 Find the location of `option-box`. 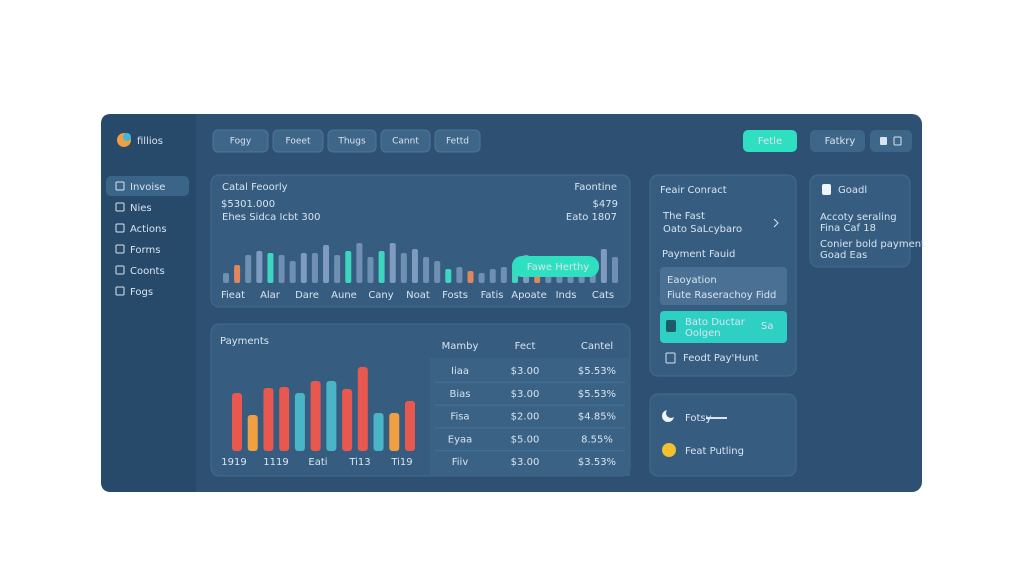

option-box is located at coordinates (723, 286).